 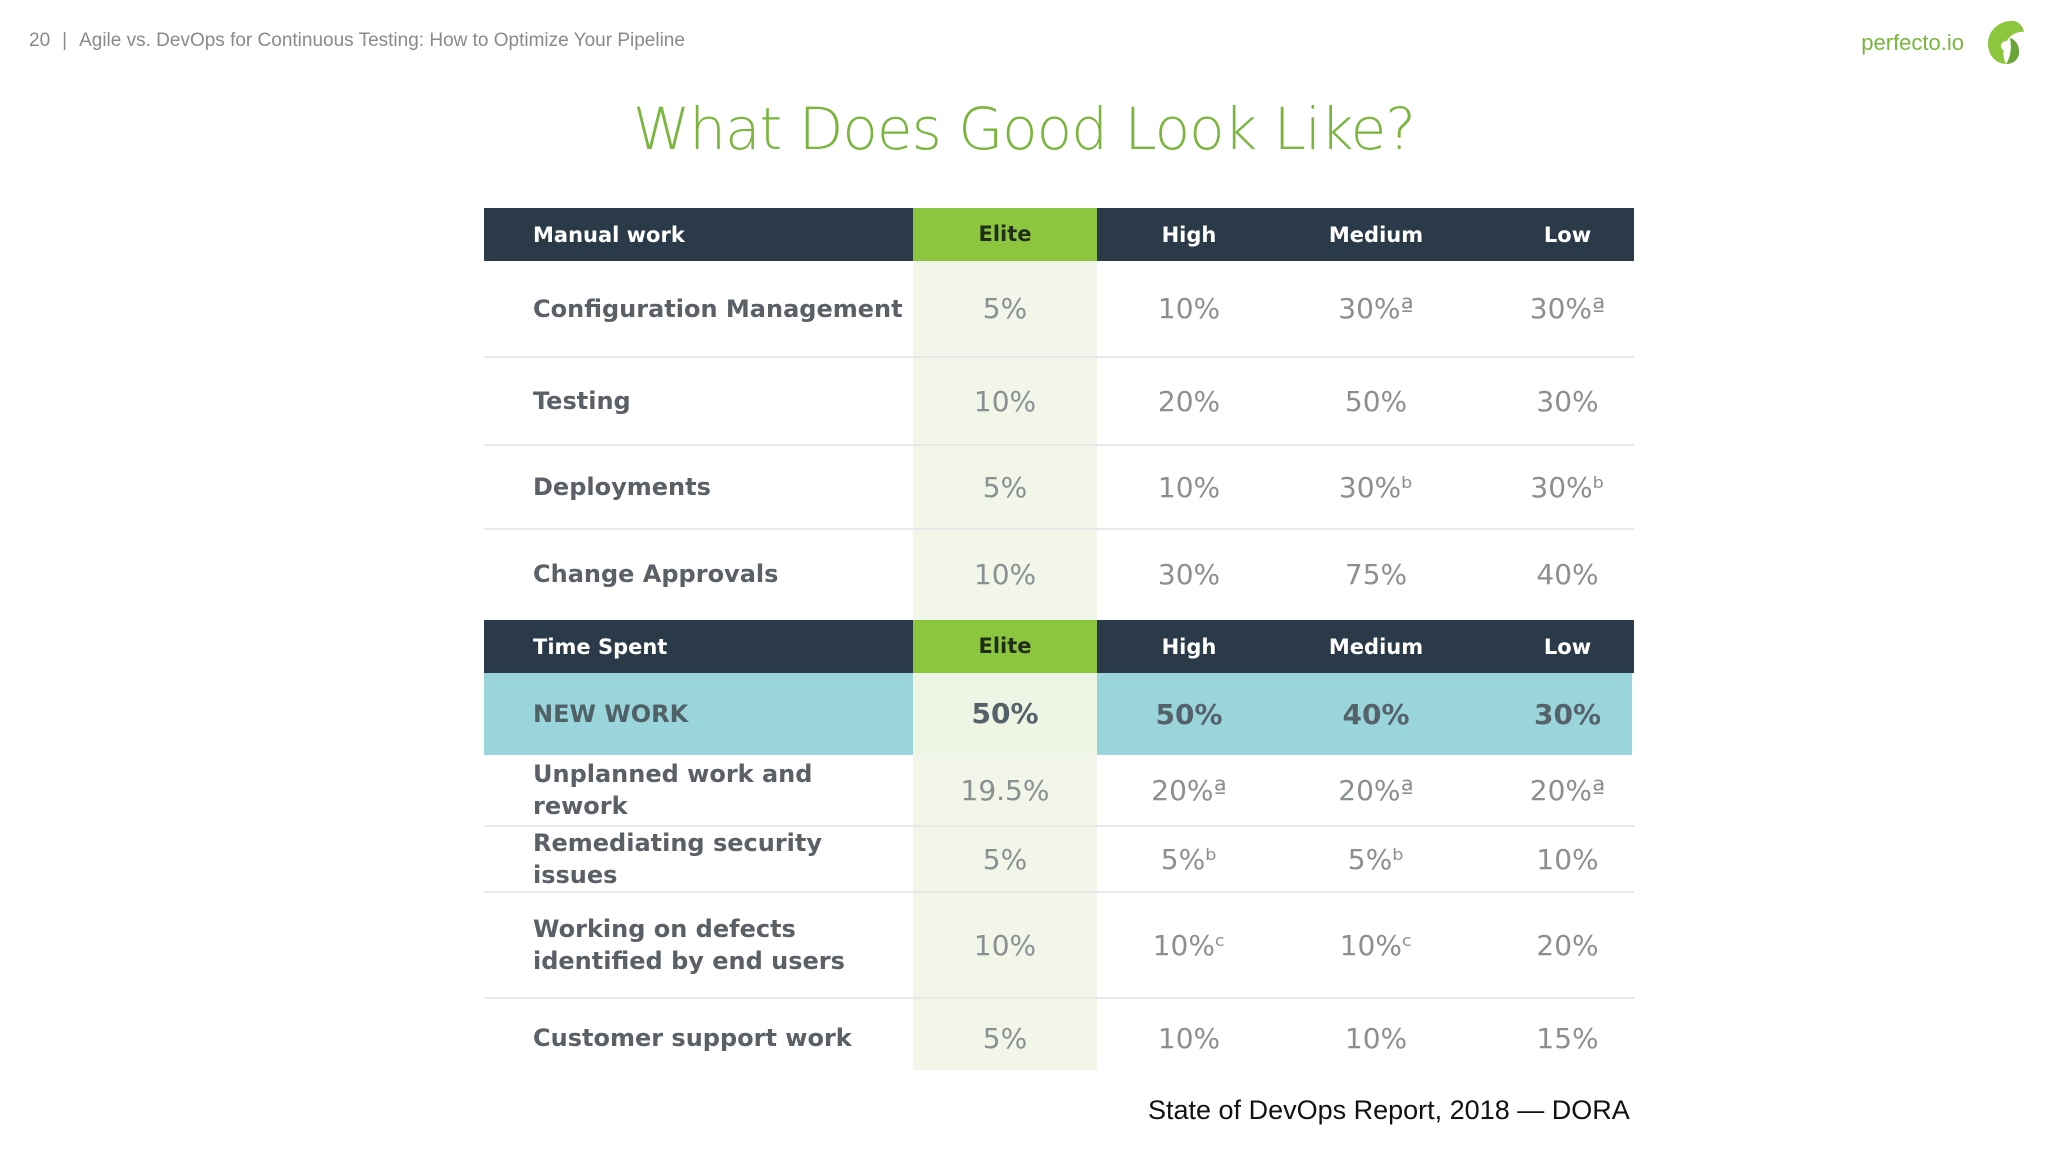 I want to click on table-row: Change Approvals 10% 30% 75% 40%, so click(x=1059, y=574).